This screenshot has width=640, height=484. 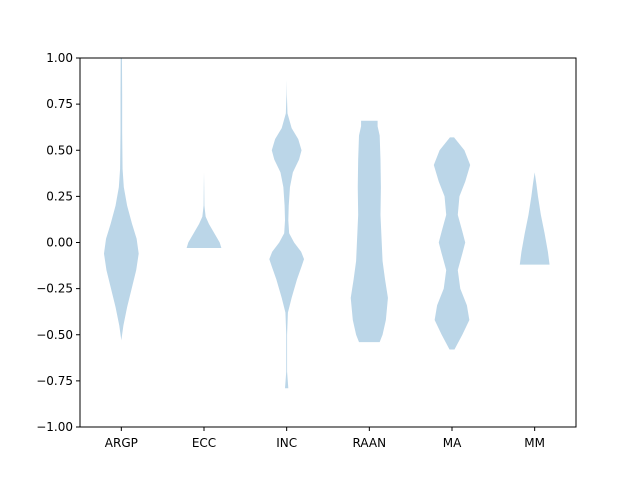 What do you see at coordinates (121, 199) in the screenshot?
I see `violin-argp` at bounding box center [121, 199].